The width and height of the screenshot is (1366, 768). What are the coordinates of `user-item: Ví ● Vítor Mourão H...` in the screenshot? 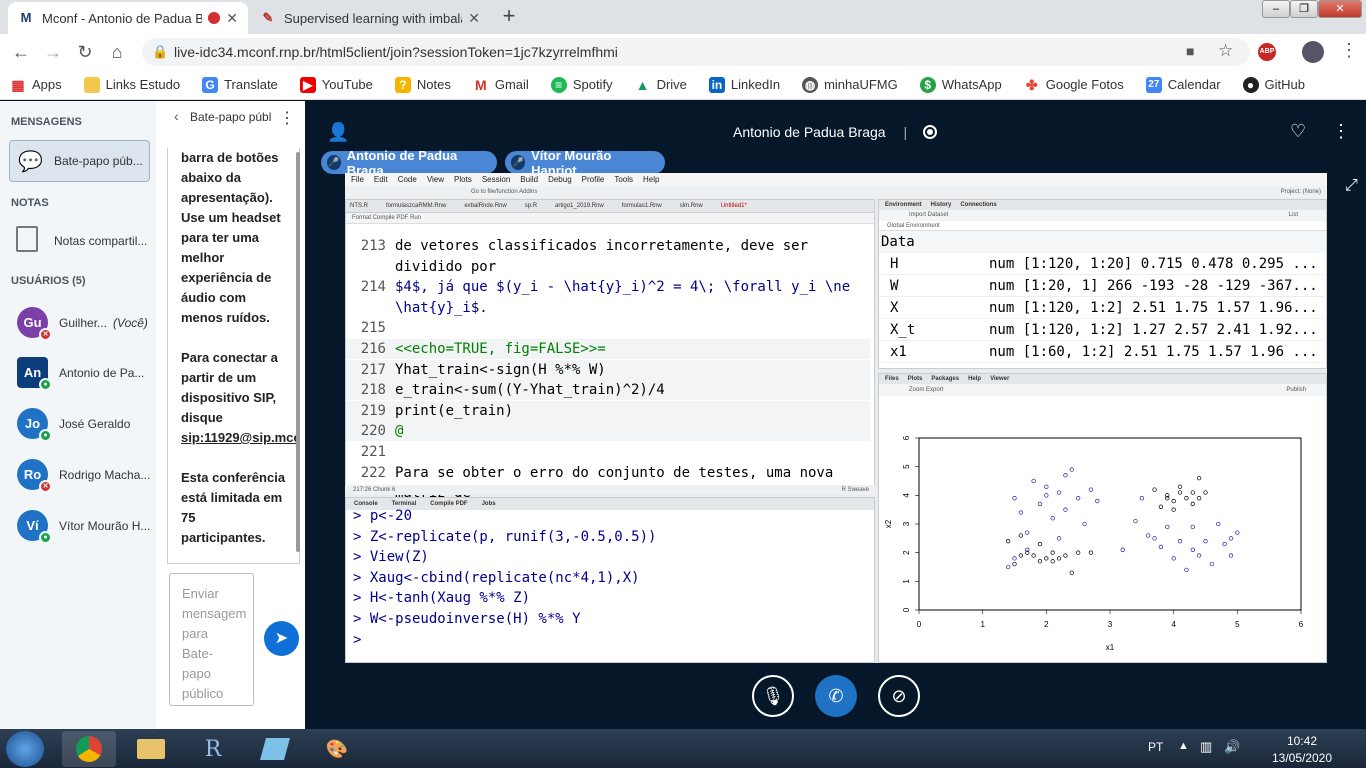 It's located at (83, 527).